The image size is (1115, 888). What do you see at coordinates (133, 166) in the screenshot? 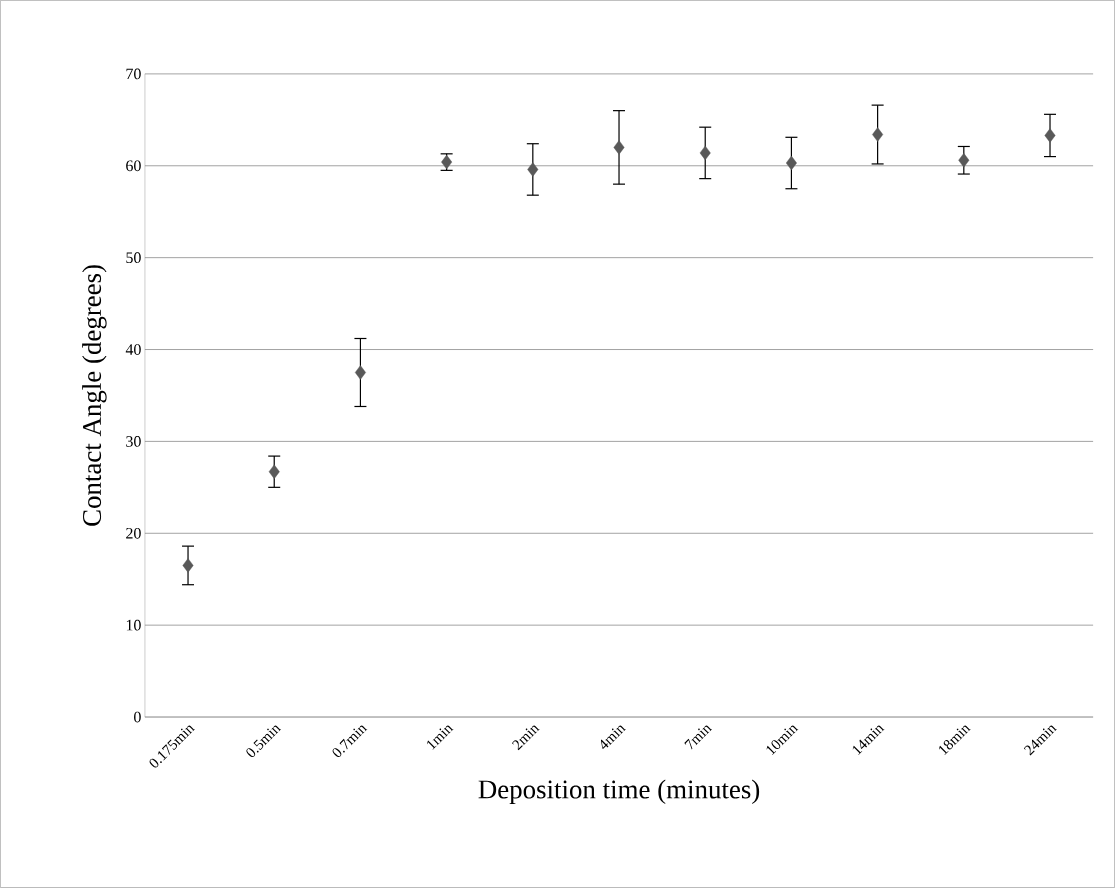
I see `y-tick-label: 60` at bounding box center [133, 166].